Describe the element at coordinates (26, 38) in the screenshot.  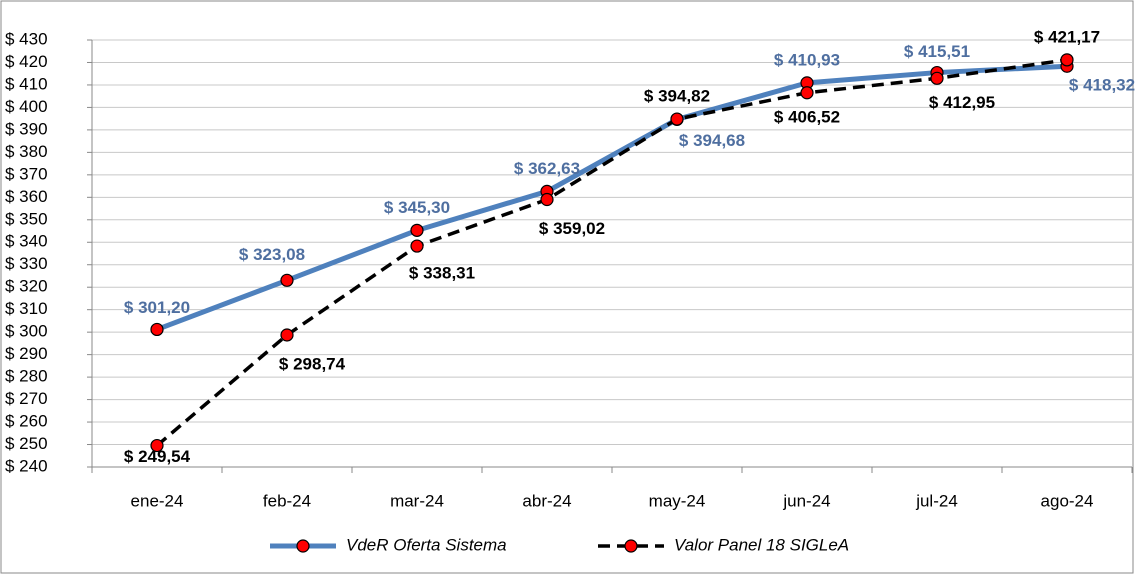
I see `y-tick-label: $ 430` at that location.